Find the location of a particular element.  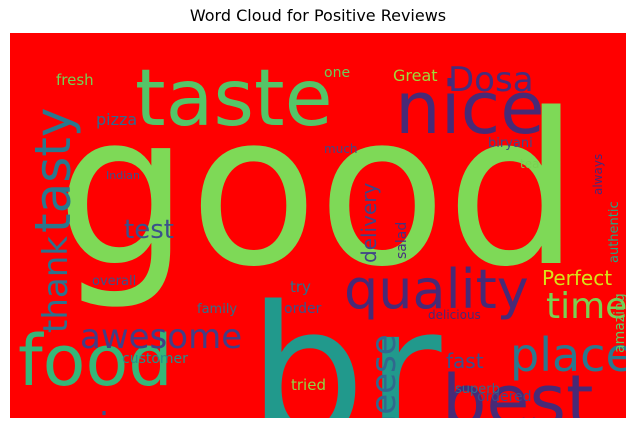

word-thank: thank is located at coordinates (56, 284).